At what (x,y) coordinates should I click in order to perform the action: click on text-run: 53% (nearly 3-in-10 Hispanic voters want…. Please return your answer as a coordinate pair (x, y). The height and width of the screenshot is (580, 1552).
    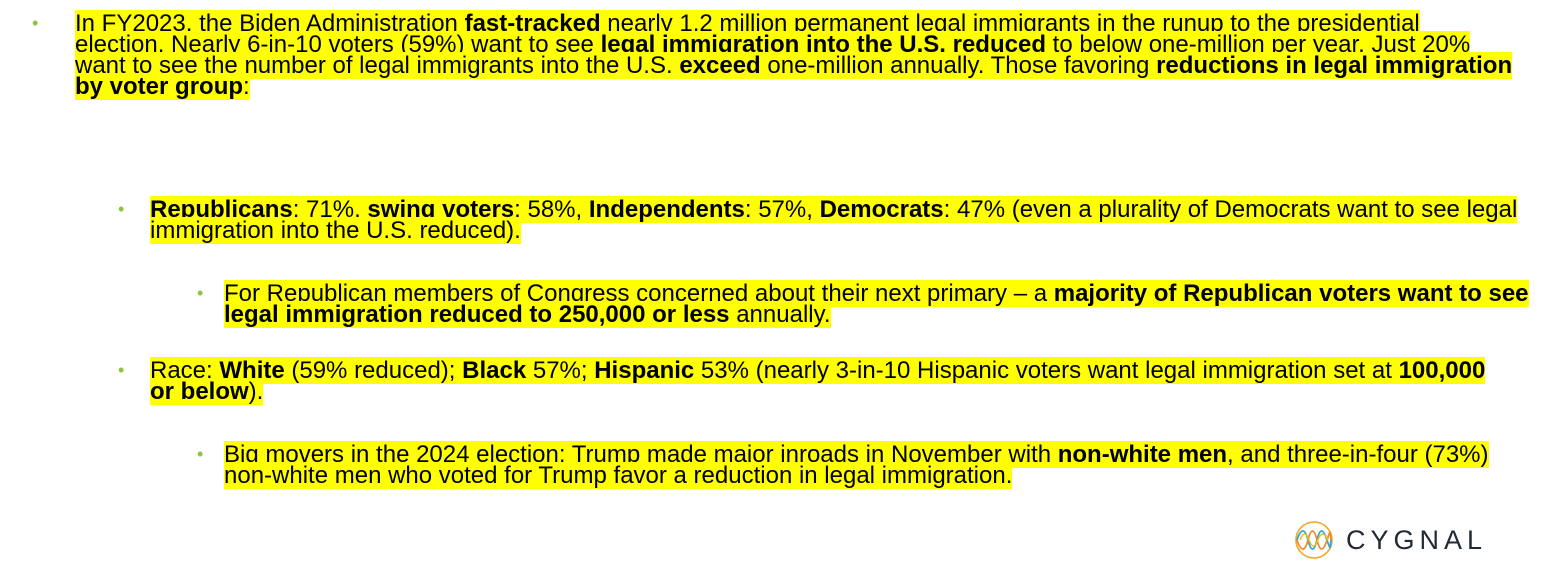
    Looking at the image, I should click on (1046, 370).